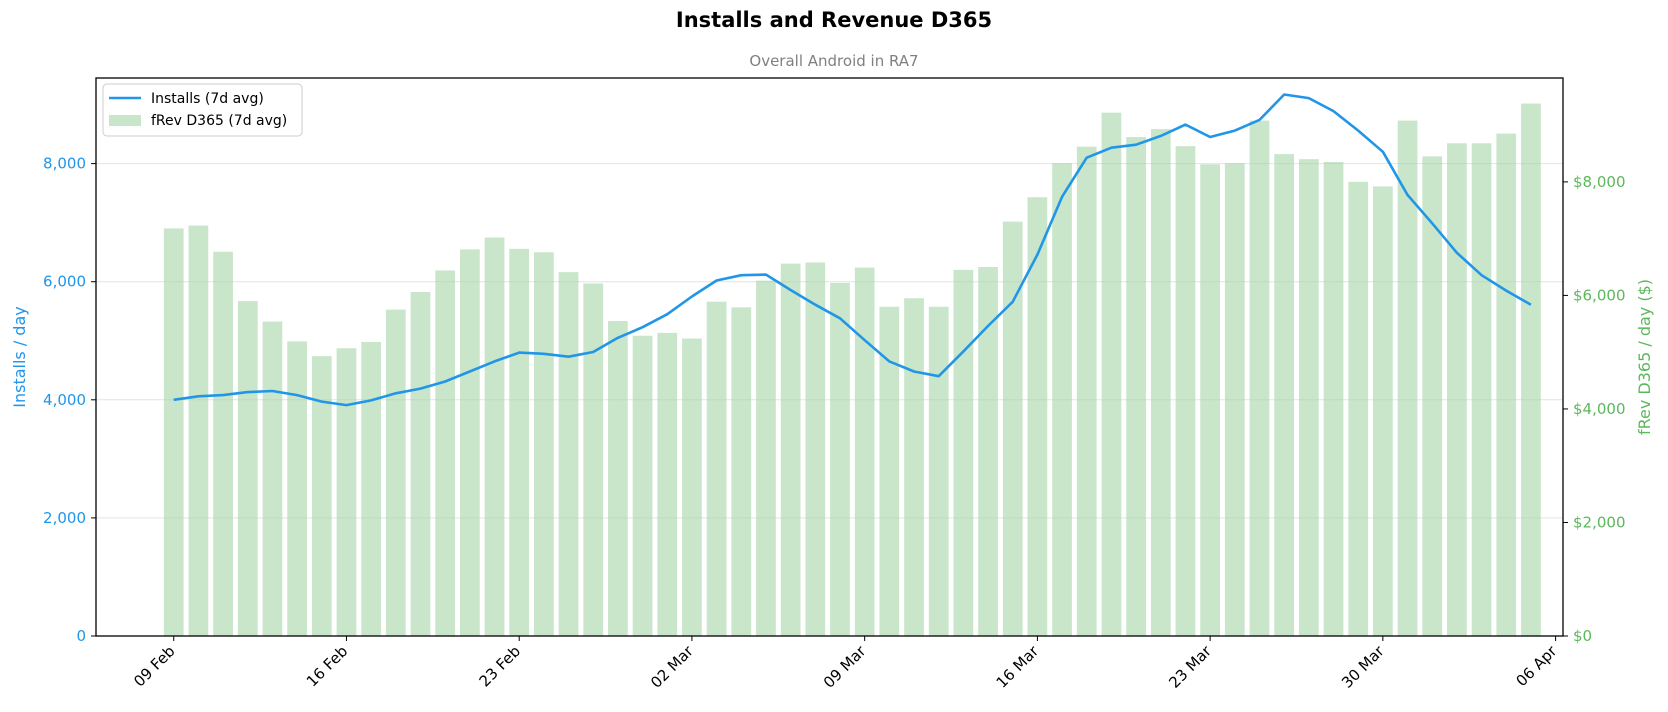 The height and width of the screenshot is (712, 1668). I want to click on x-tick-label: 16 Mar, so click(1018, 667).